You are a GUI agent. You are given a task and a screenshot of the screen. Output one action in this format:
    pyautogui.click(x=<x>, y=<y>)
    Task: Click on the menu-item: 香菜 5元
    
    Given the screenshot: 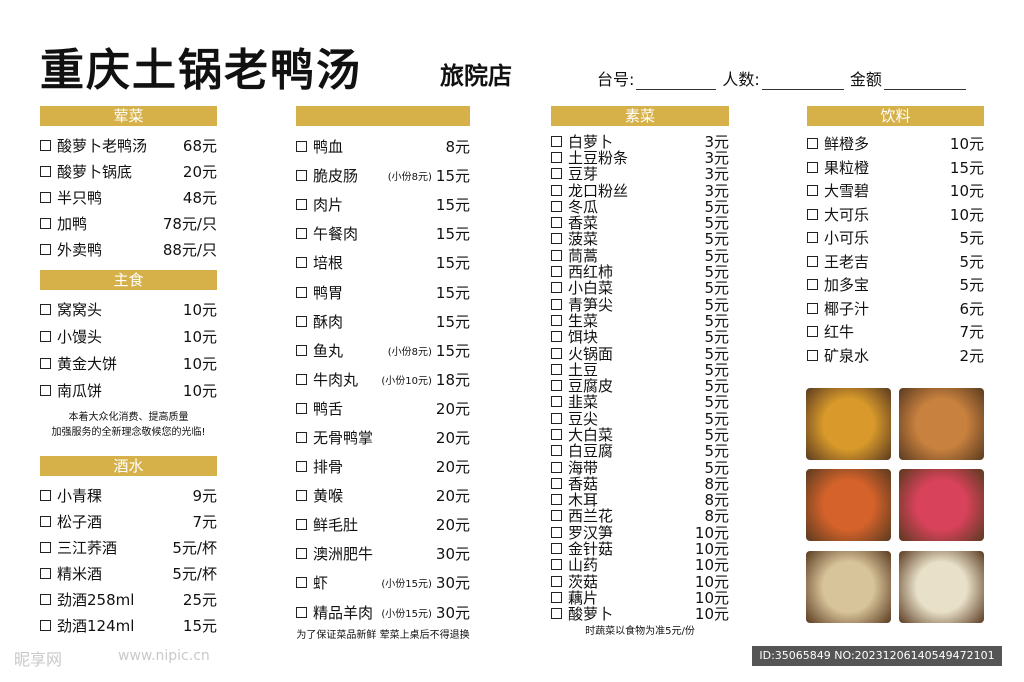 What is the action you would take?
    pyautogui.click(x=640, y=223)
    